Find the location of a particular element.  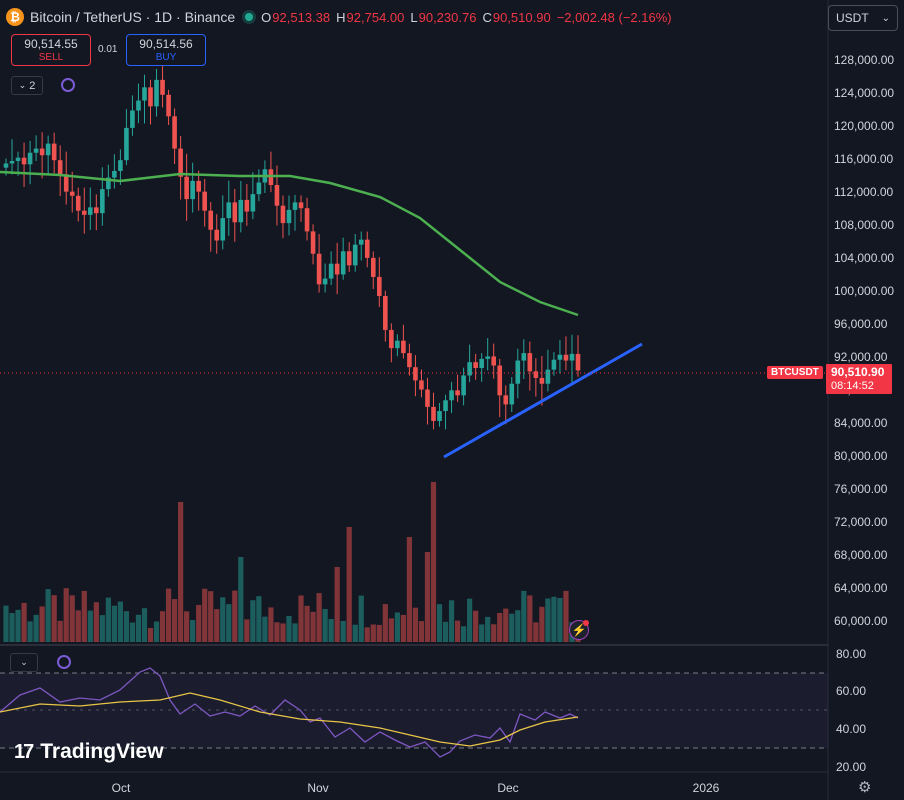

rsi-axis-label: 40.00 is located at coordinates (851, 729).